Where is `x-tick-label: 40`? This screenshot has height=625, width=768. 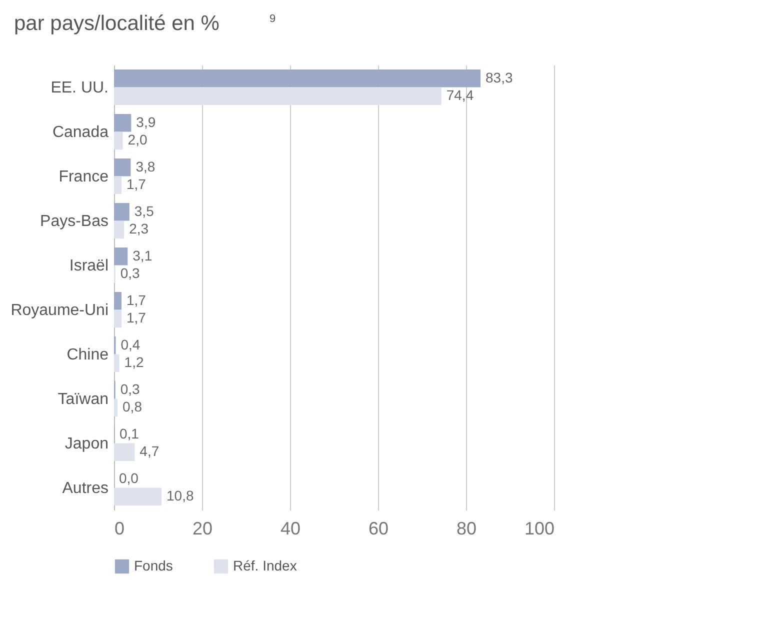 x-tick-label: 40 is located at coordinates (290, 528).